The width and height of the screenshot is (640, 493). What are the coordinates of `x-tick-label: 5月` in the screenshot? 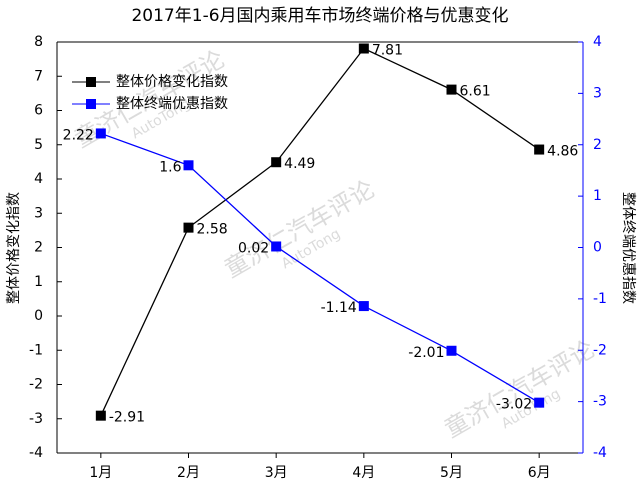 It's located at (451, 473).